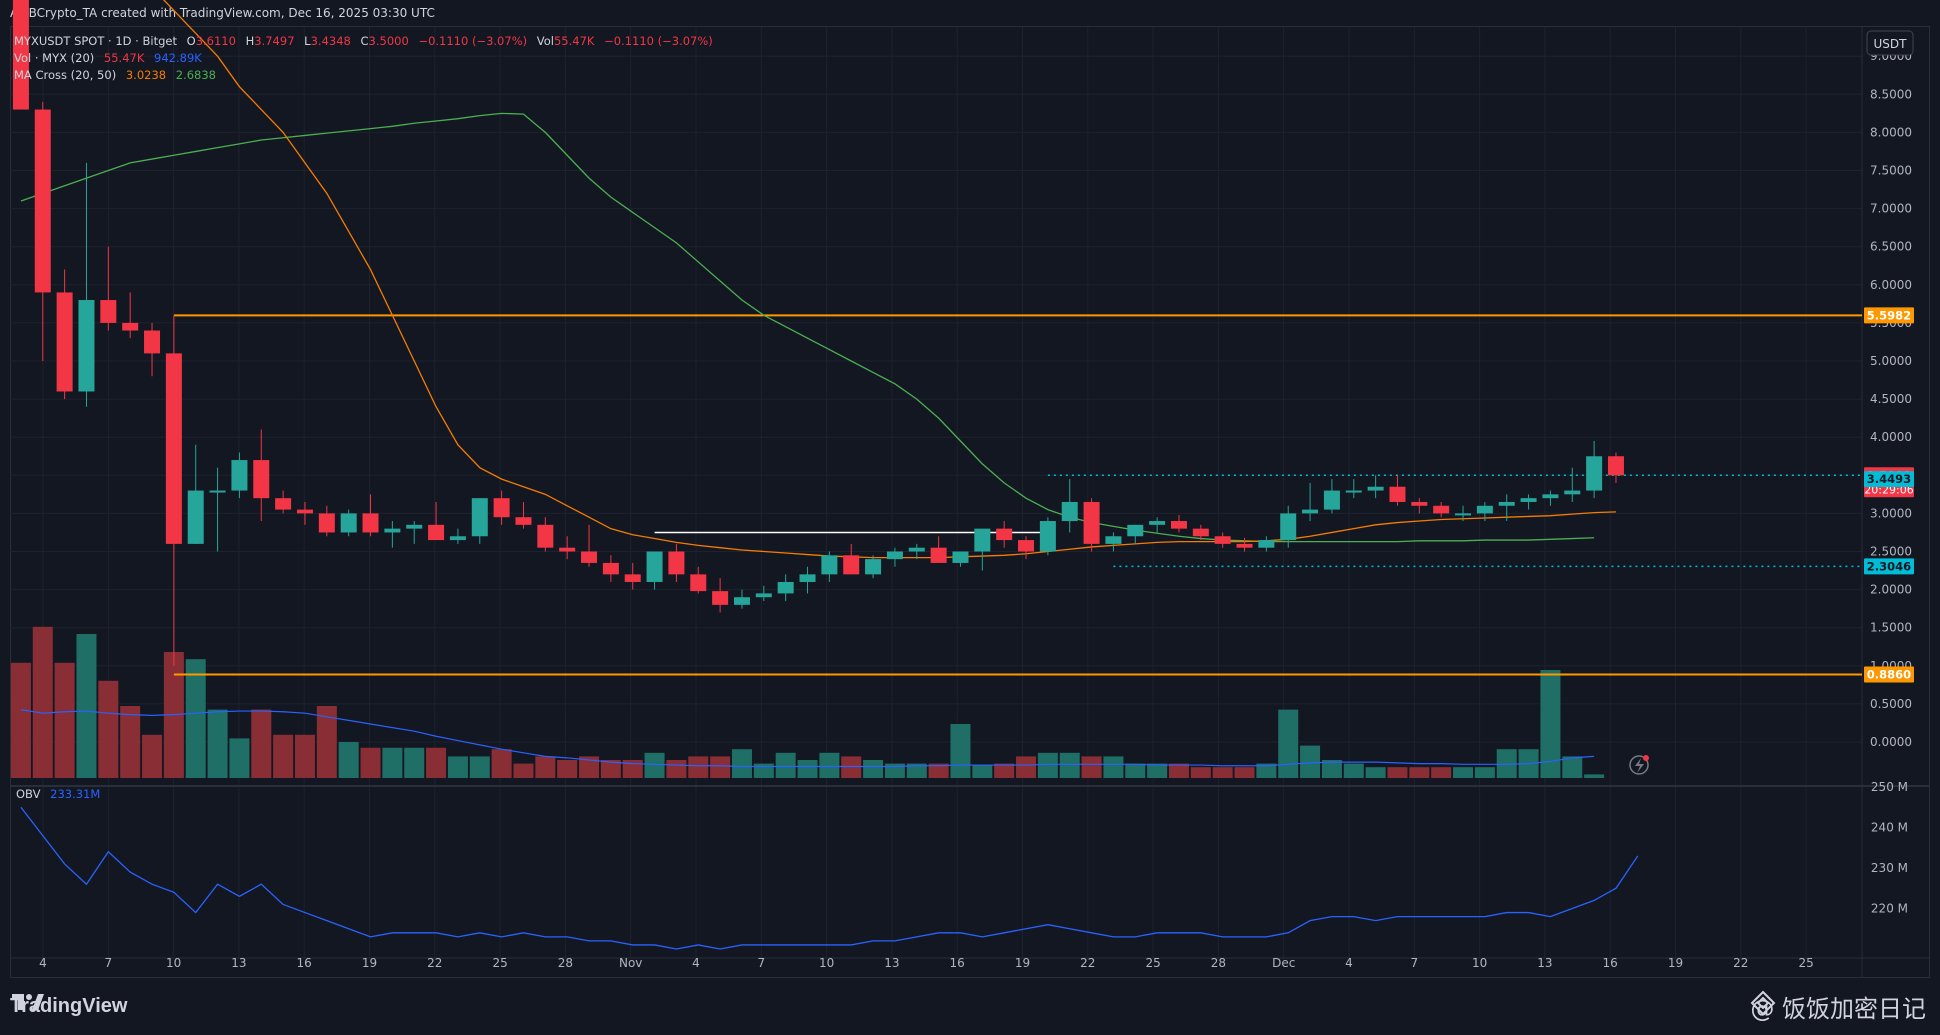  What do you see at coordinates (178, 58) in the screenshot?
I see `legend-vol-ind-v2: 942.89K` at bounding box center [178, 58].